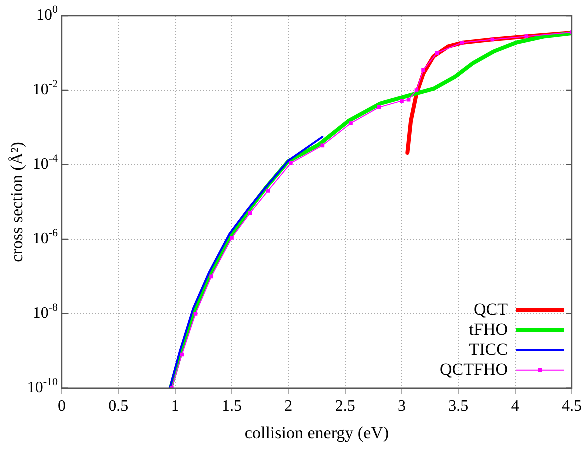  What do you see at coordinates (62, 407) in the screenshot?
I see `x-tick-label: 0` at bounding box center [62, 407].